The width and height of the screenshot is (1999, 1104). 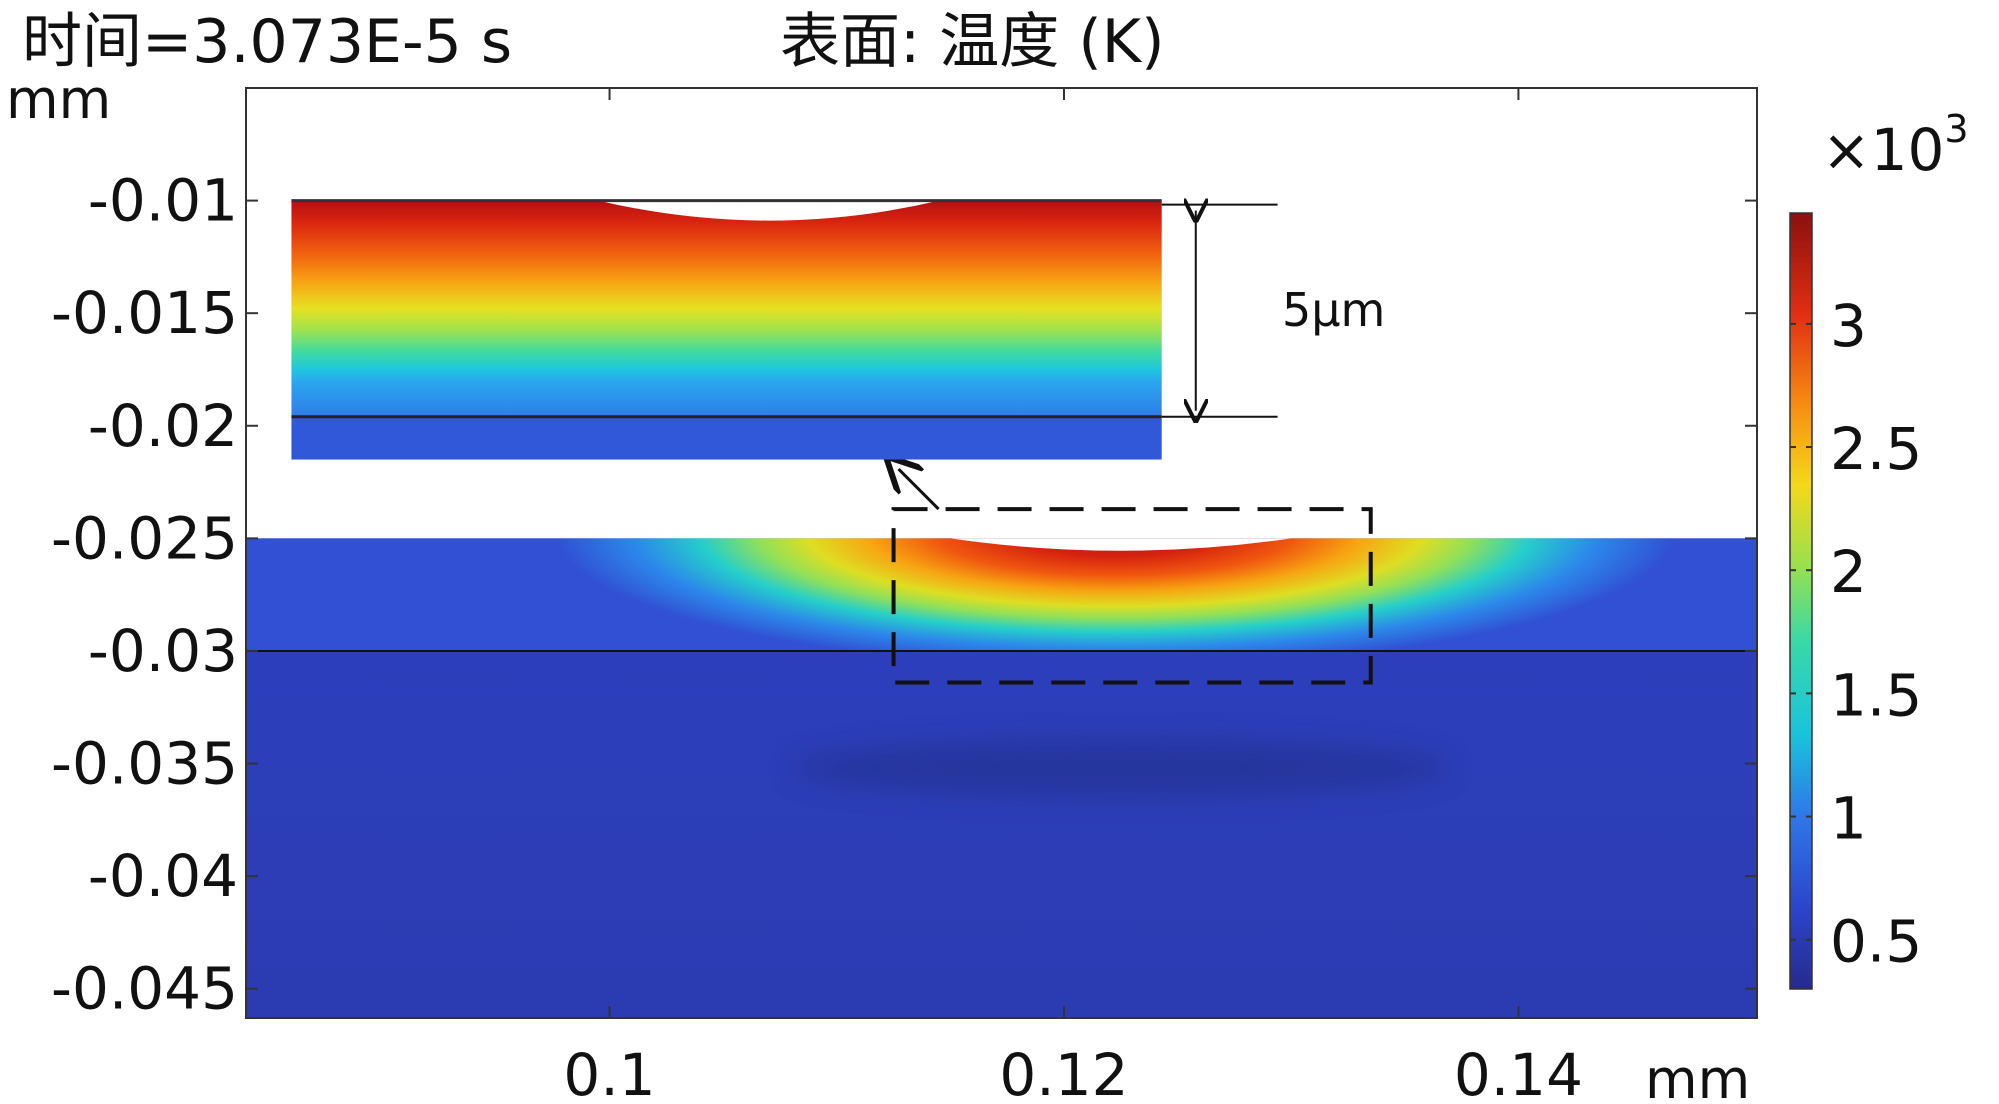 What do you see at coordinates (769, 210) in the screenshot?
I see `inset-melt-pool` at bounding box center [769, 210].